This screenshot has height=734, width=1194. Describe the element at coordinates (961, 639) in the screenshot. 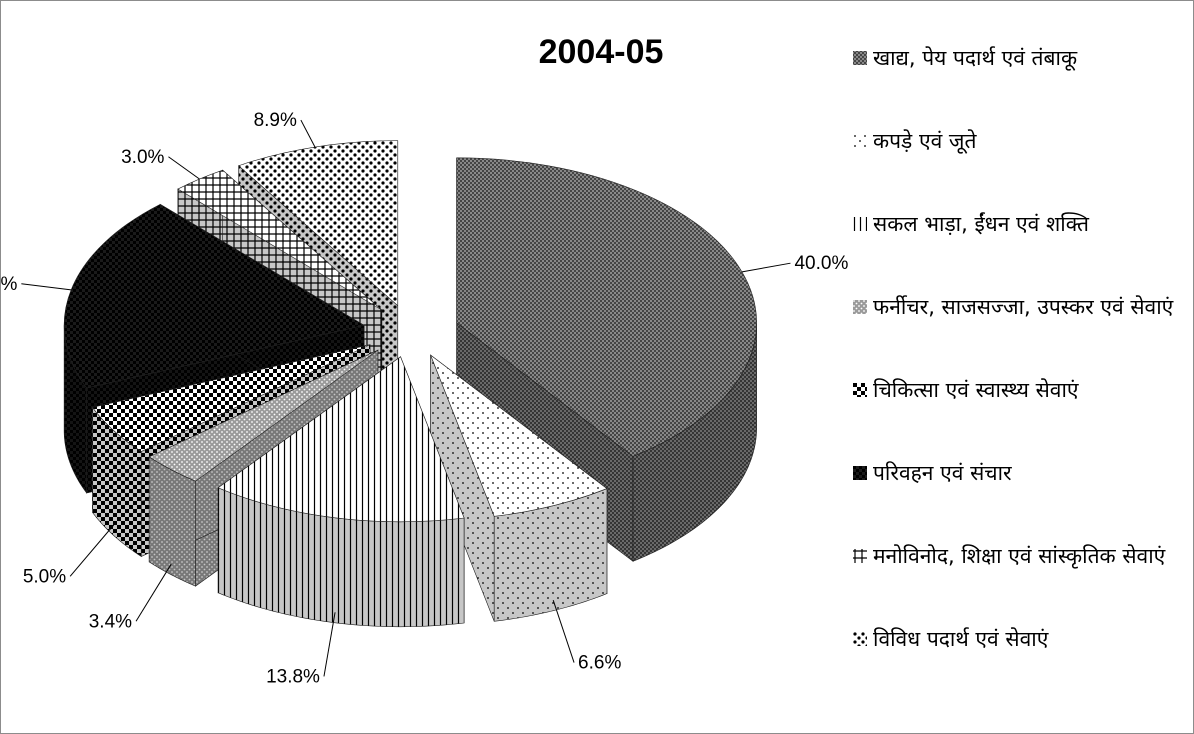

I see `legend-label: विविध पदार्थ एवं सेवाएं` at that location.